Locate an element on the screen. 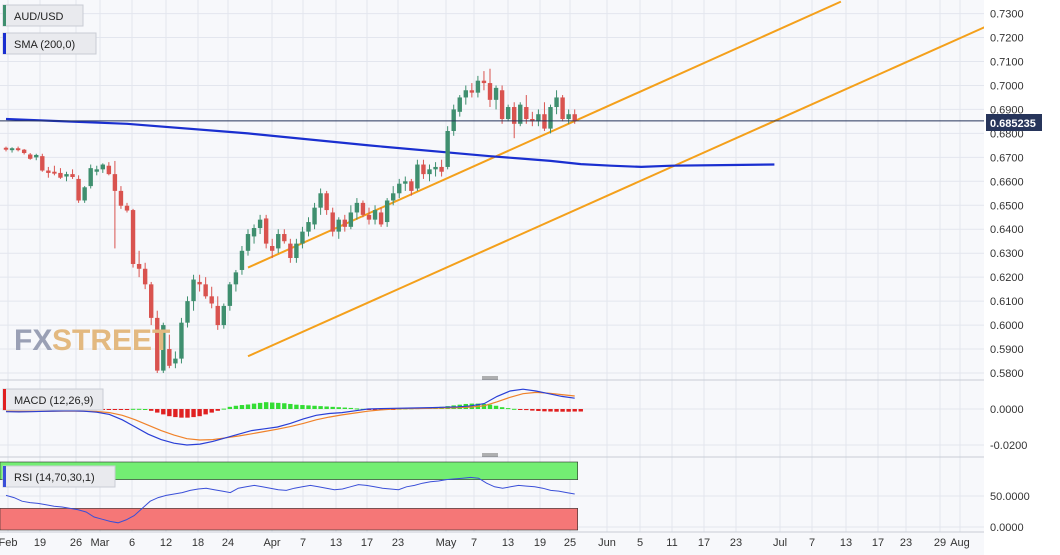  price-tick-label: 0.6900 is located at coordinates (1007, 110).